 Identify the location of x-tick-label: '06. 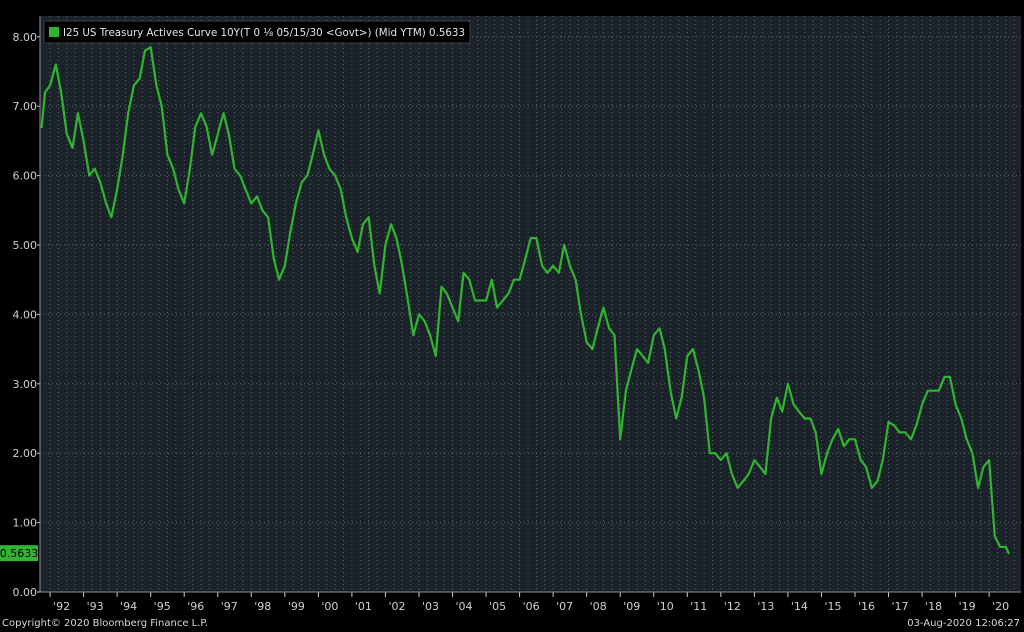
(531, 606).